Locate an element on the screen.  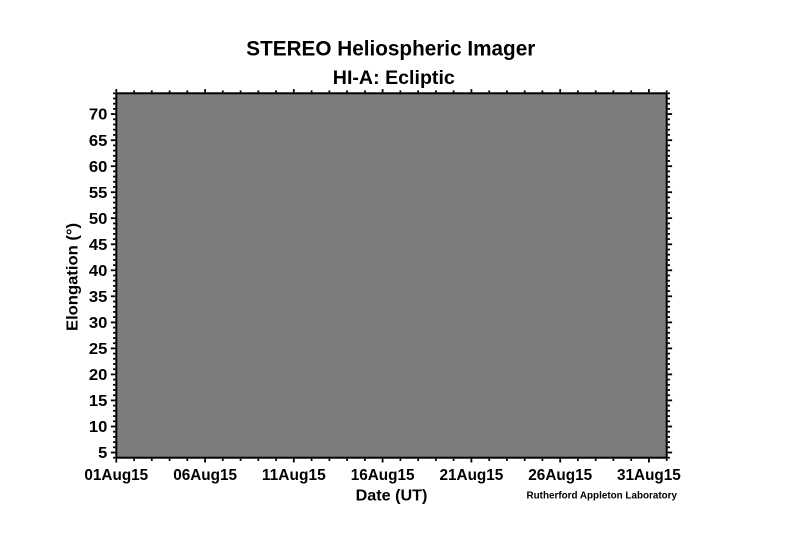
svg-text: 40 is located at coordinates (98, 271).